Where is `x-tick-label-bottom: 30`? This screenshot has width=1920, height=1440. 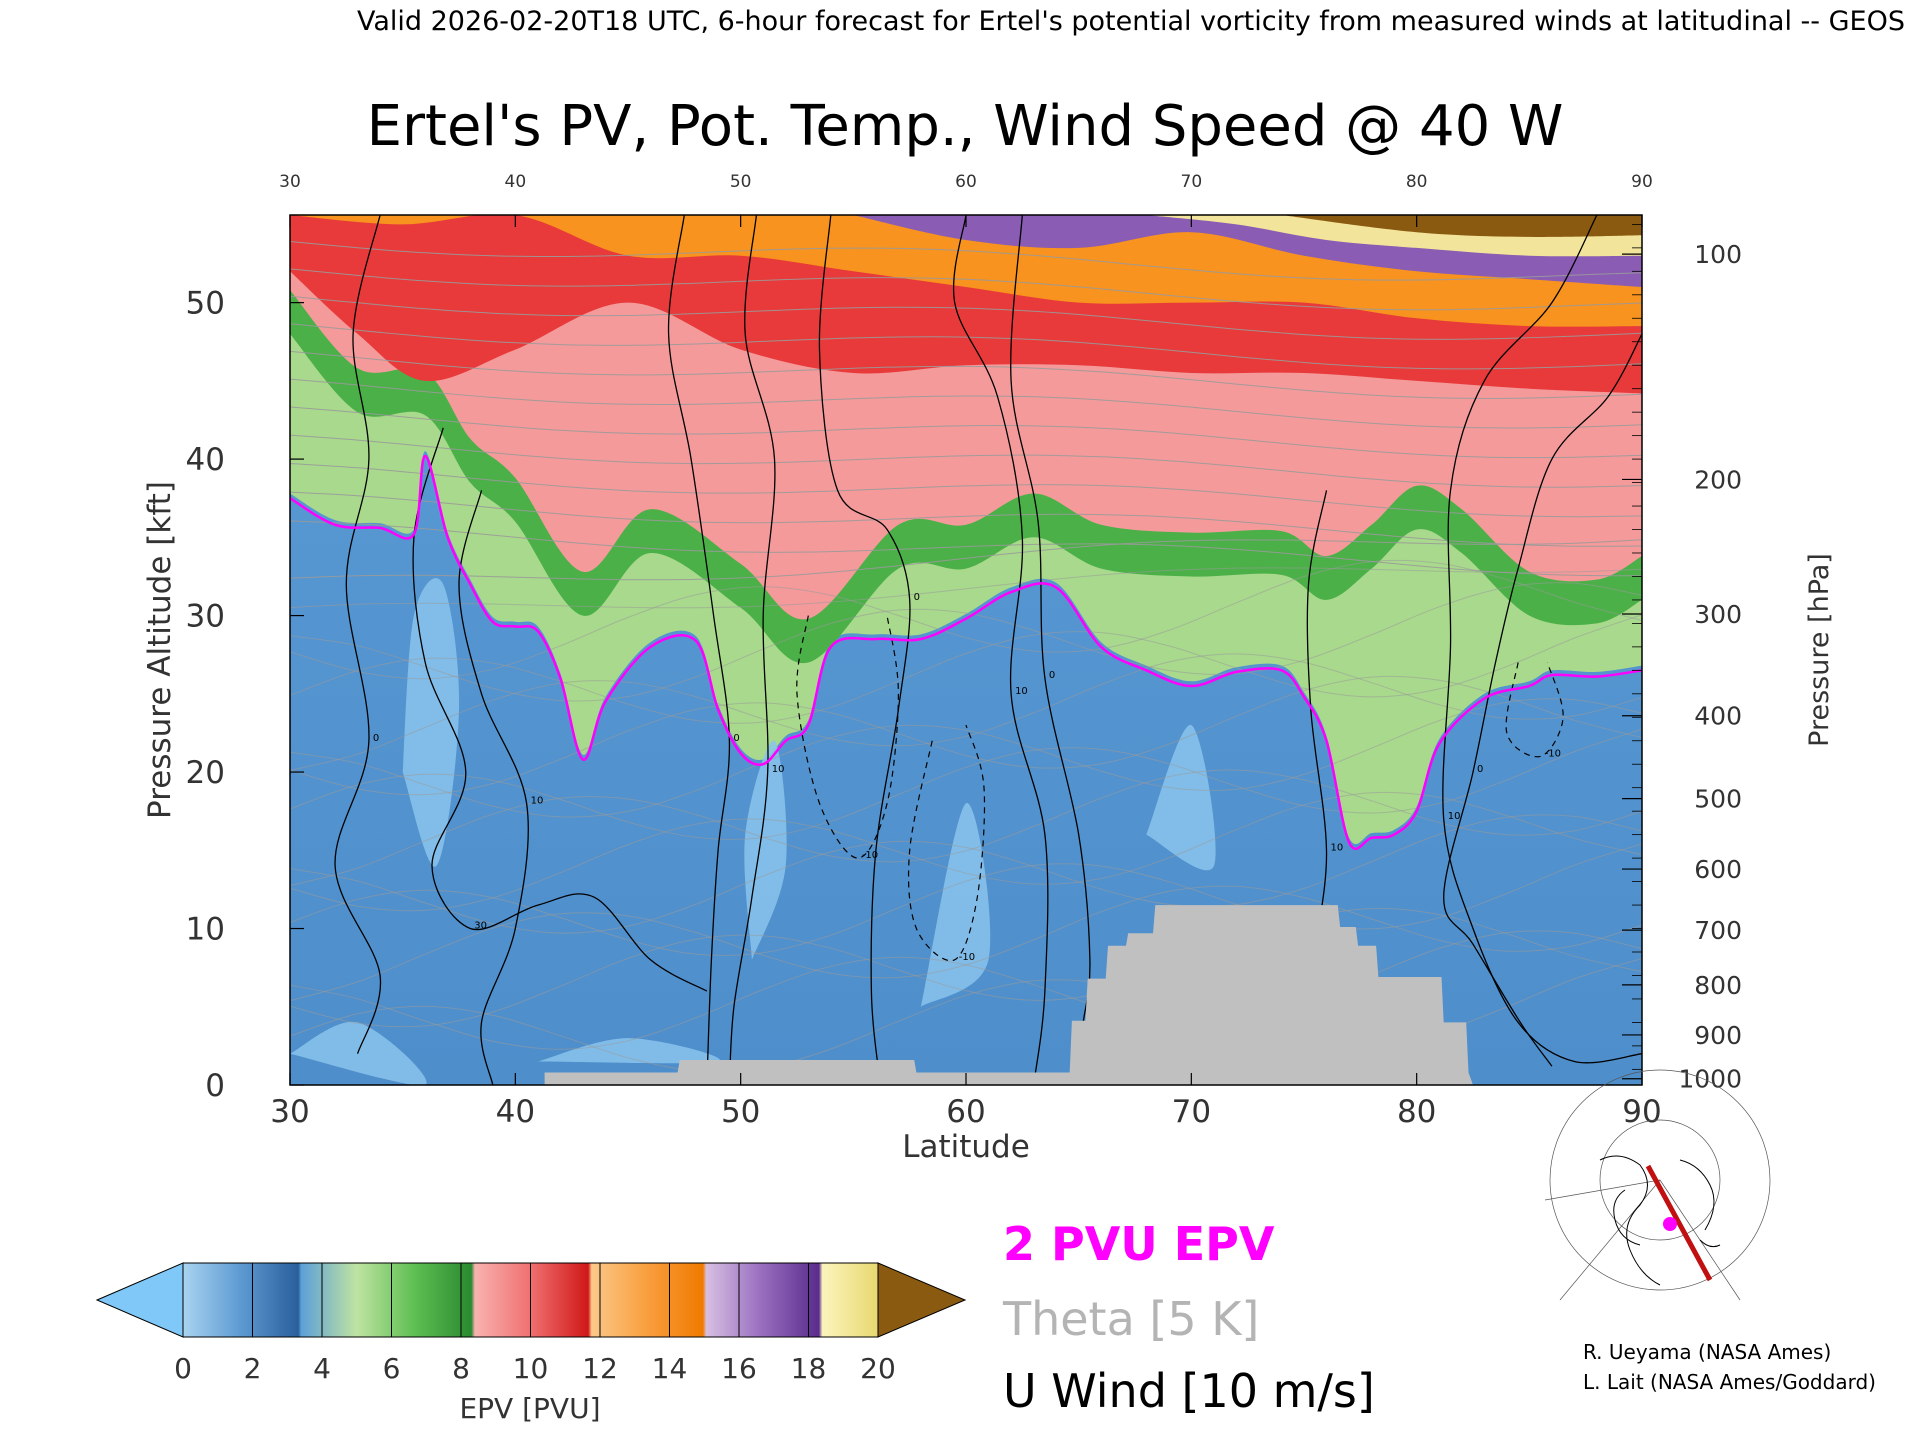
x-tick-label-bottom: 30 is located at coordinates (289, 1112).